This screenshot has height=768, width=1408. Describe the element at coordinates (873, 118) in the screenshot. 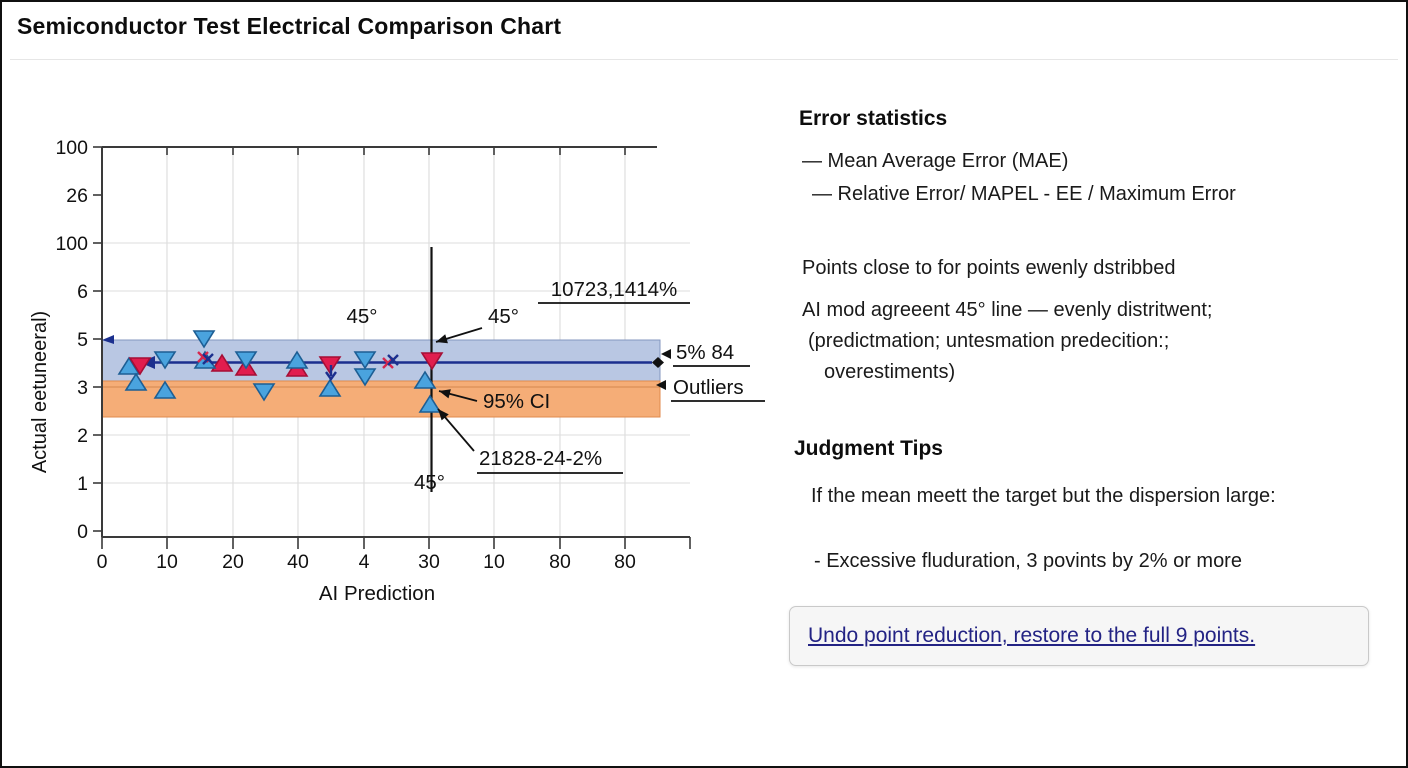

I see `error-statistics-heading: Error statistics` at that location.